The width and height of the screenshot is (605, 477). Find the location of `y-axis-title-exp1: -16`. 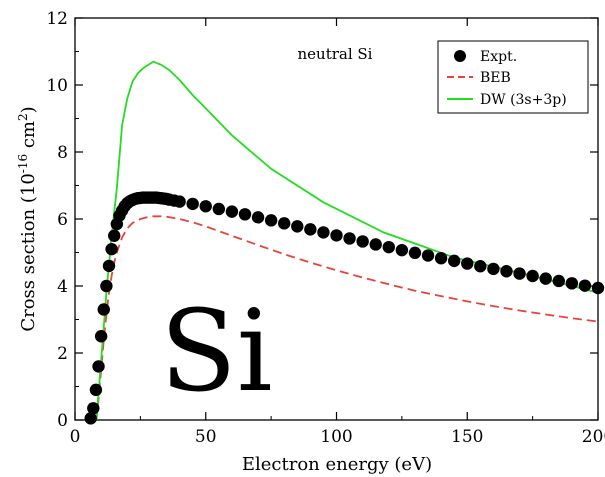

y-axis-title-exp1: -16 is located at coordinates (23, 163).